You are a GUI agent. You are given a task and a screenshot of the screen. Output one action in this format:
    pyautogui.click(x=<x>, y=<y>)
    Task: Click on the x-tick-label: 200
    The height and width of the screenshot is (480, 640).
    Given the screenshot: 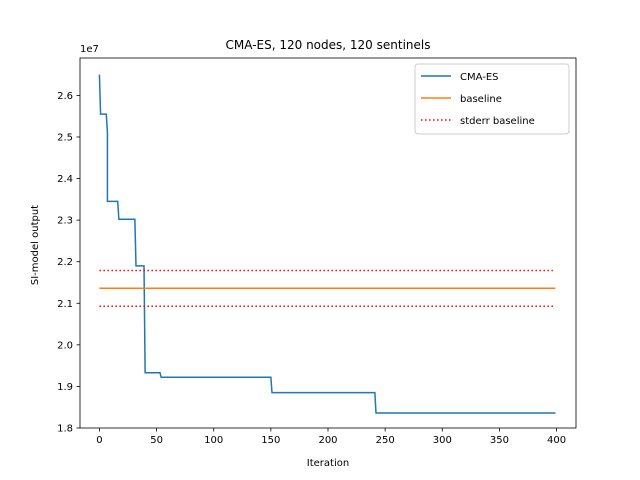 What is the action you would take?
    pyautogui.click(x=327, y=440)
    